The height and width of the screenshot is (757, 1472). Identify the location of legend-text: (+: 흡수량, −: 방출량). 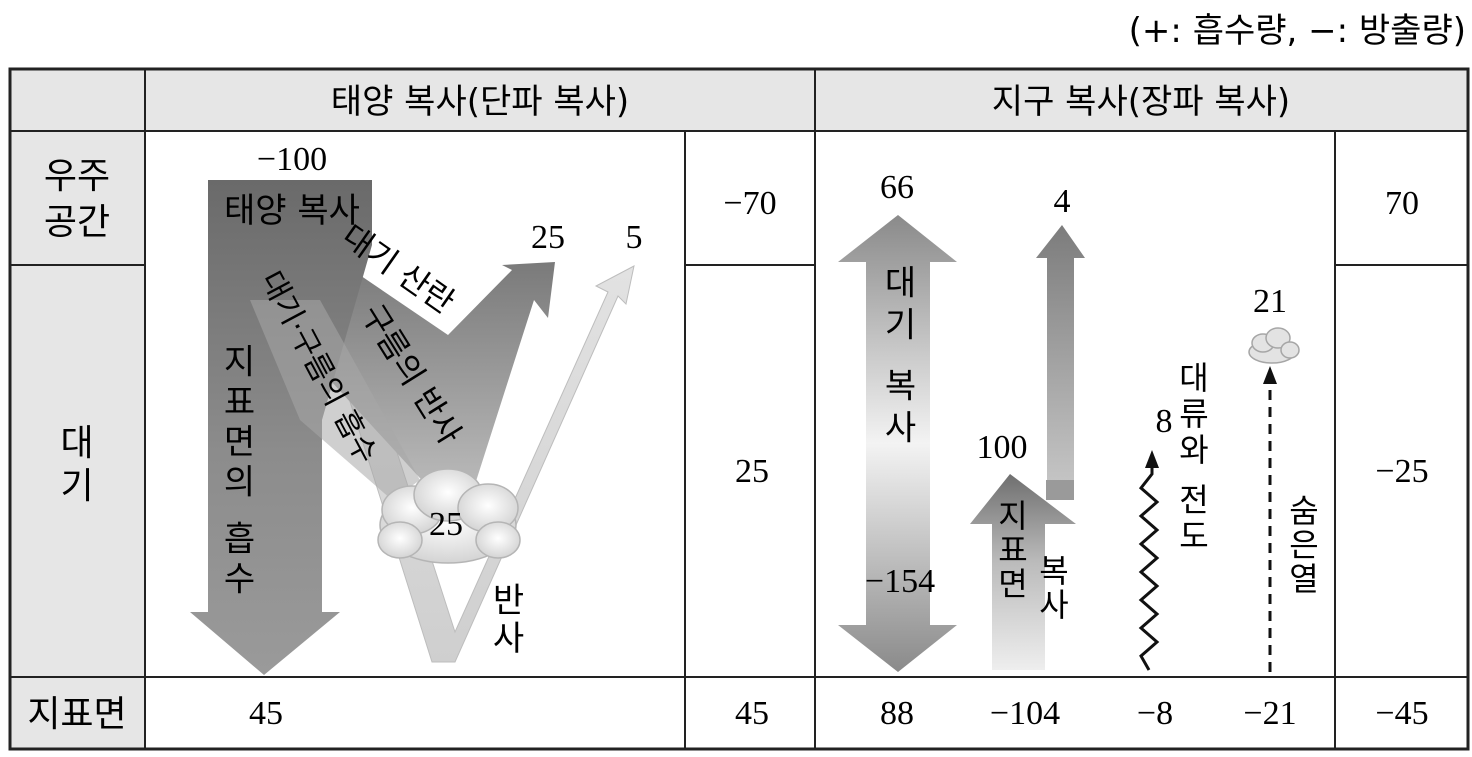
(1297, 31).